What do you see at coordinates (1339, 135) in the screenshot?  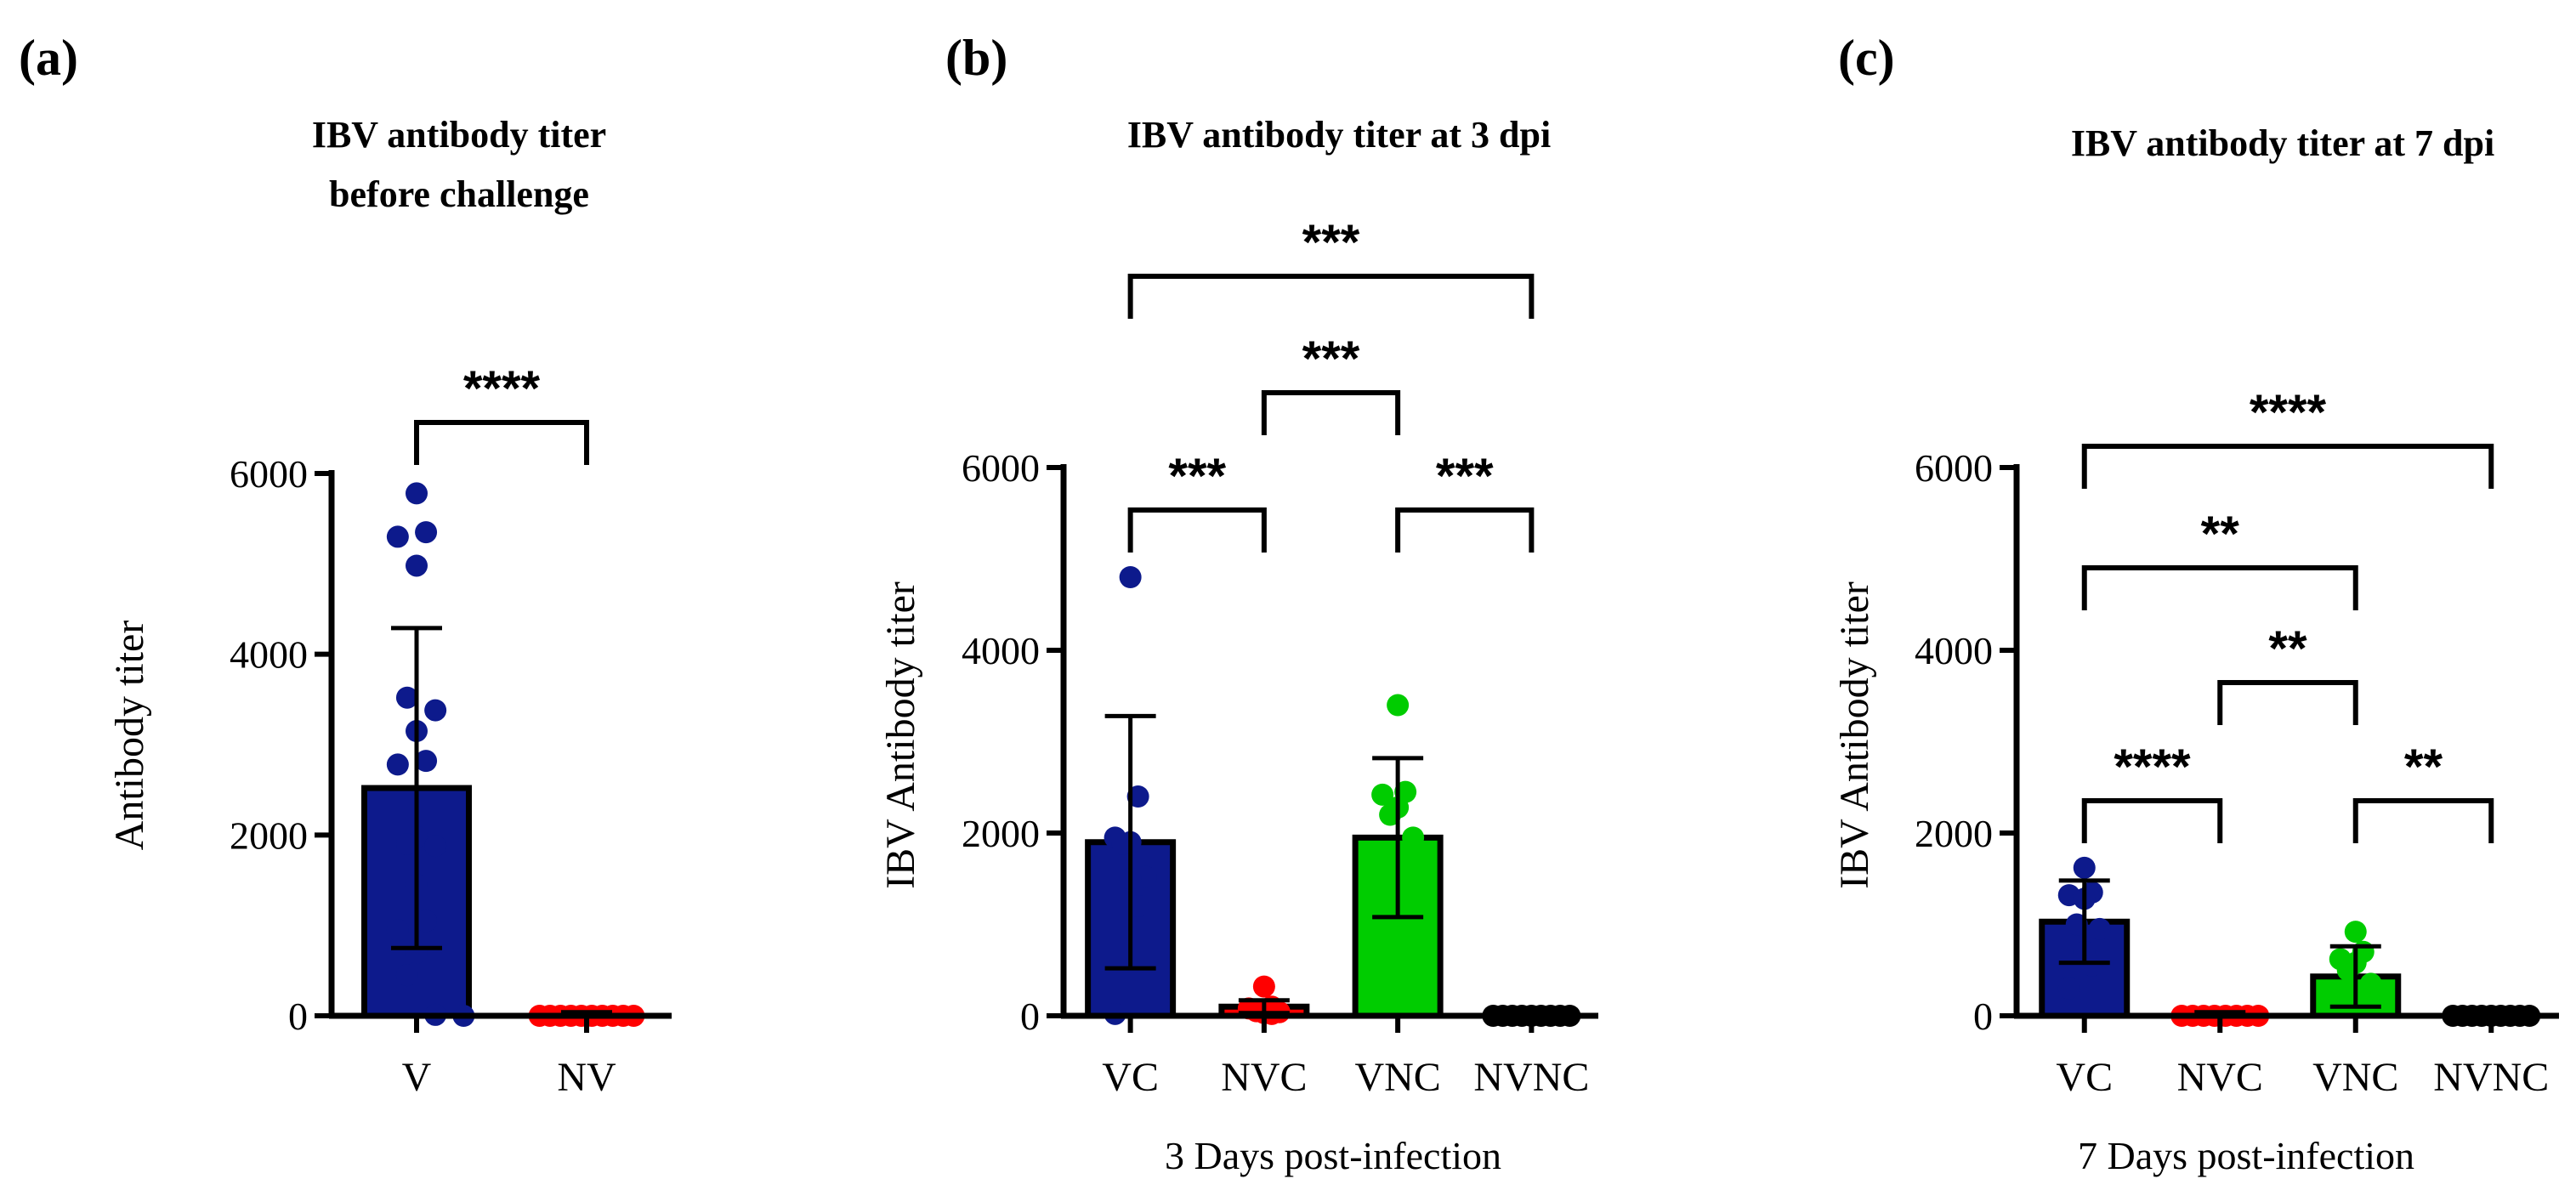 I see `chart-title: IBV antibody titer at 3 dpi` at bounding box center [1339, 135].